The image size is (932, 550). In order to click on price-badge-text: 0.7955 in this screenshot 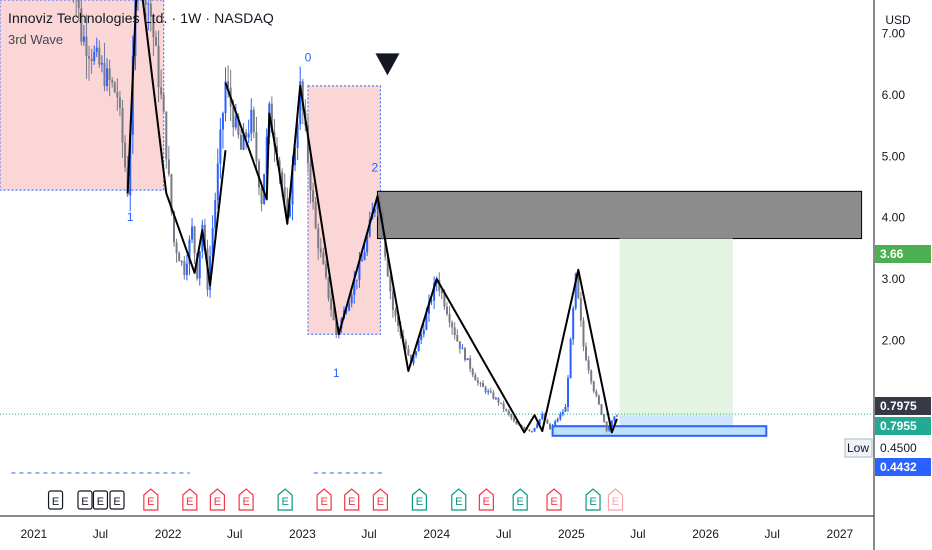, I will do `click(898, 426)`.